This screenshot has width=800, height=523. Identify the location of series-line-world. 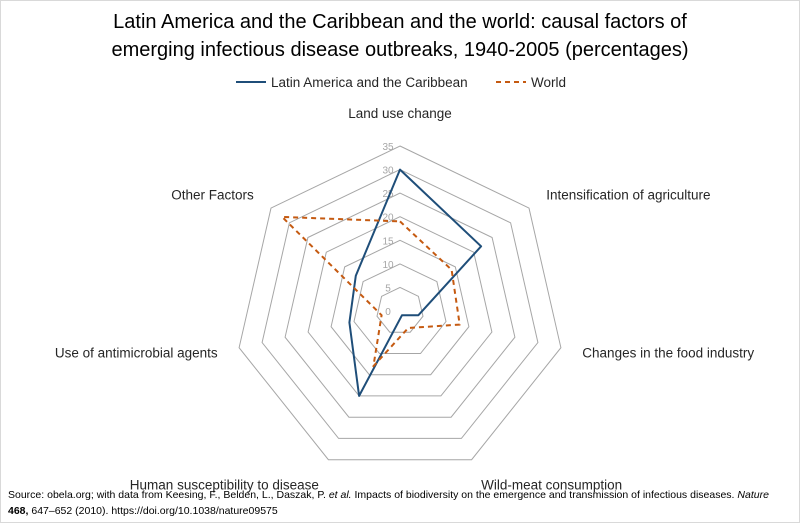
(371, 291).